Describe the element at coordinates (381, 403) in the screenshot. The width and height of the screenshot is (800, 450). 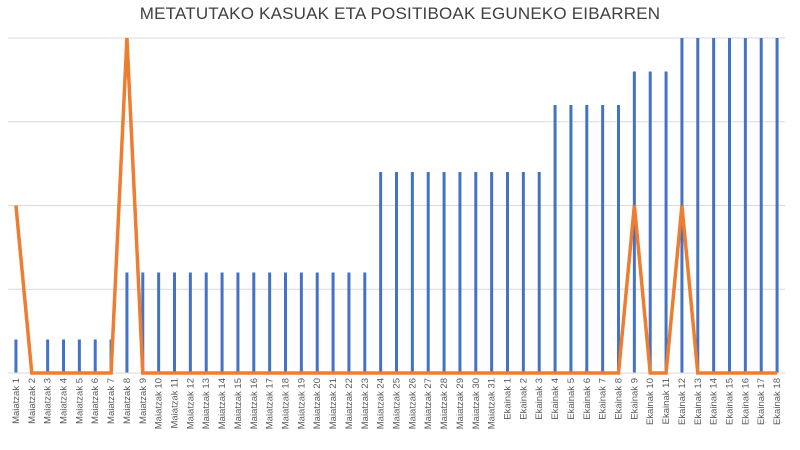
I see `x-tick-label: Maiatzak 24` at that location.